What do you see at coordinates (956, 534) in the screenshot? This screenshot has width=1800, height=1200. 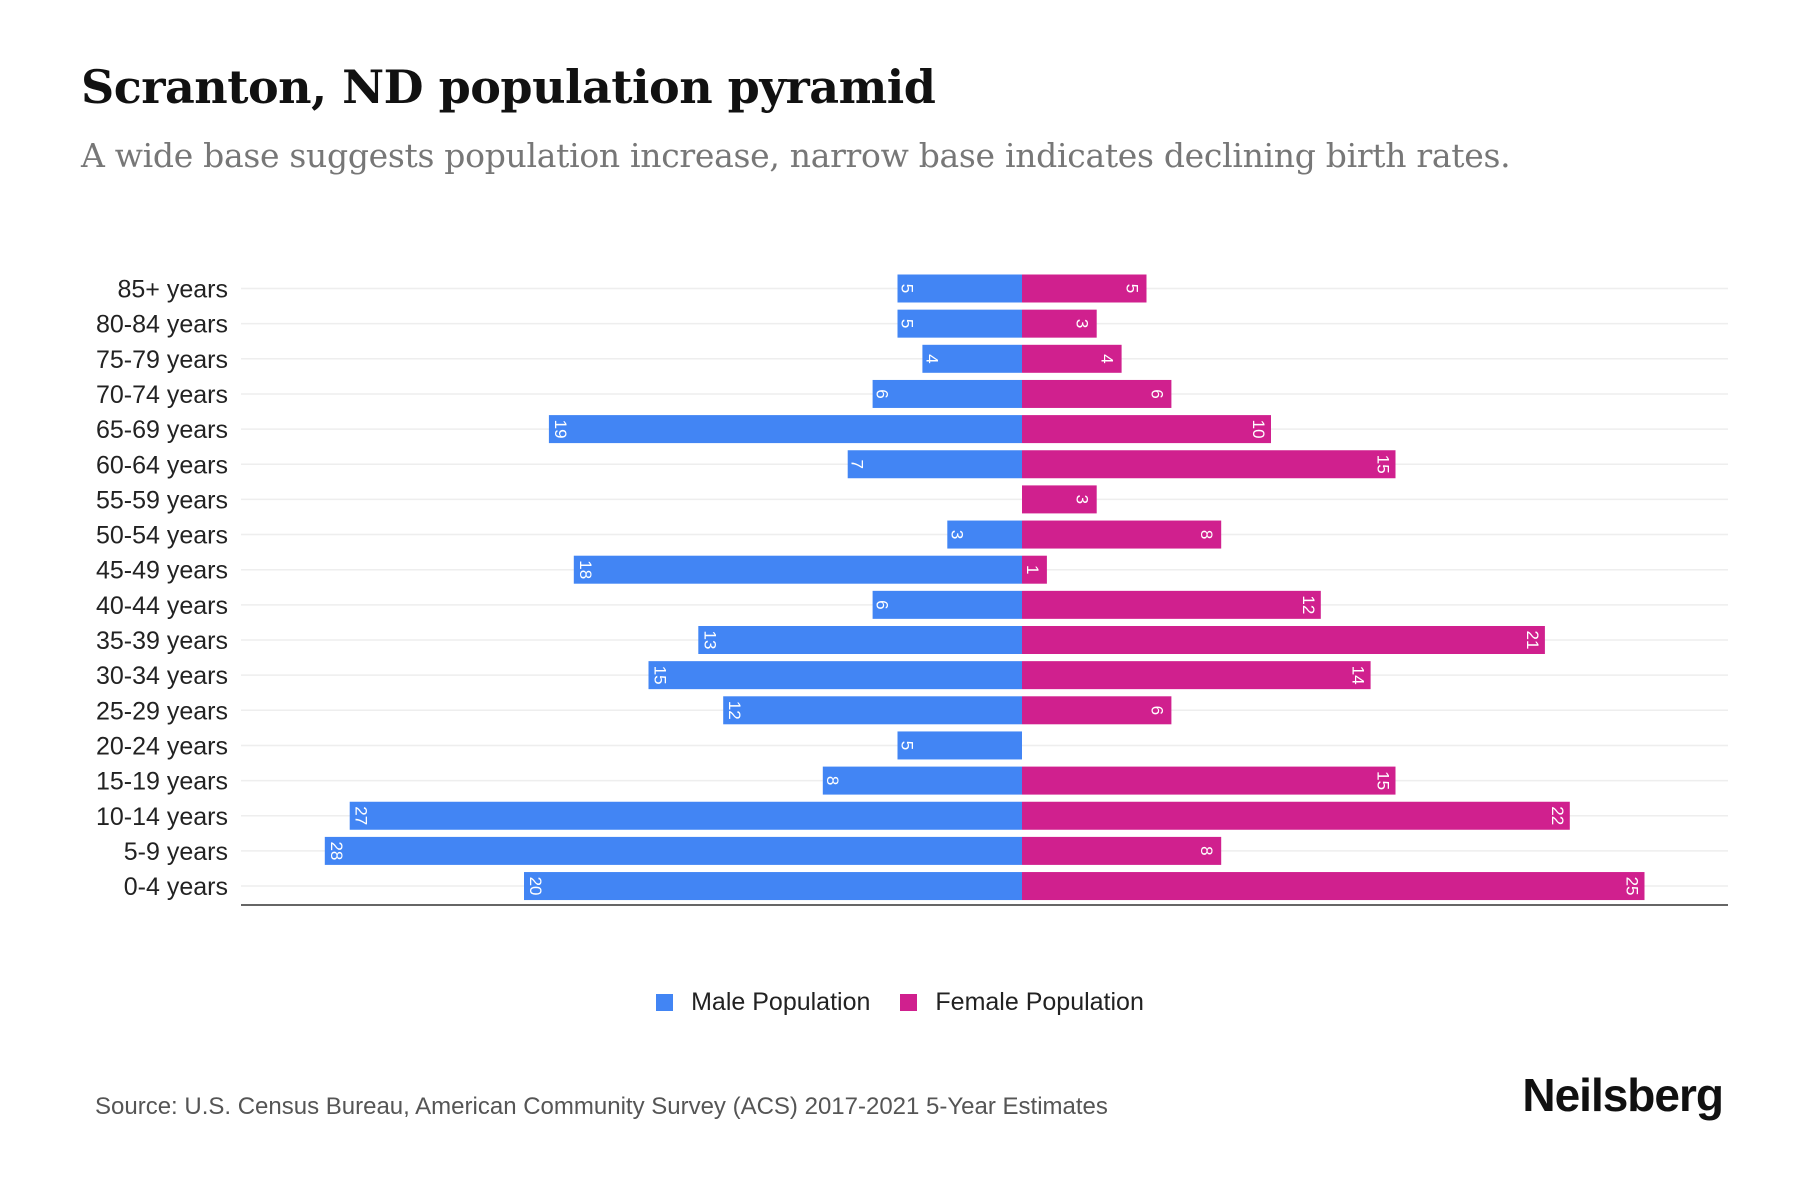 I see `male-value-label: 3` at bounding box center [956, 534].